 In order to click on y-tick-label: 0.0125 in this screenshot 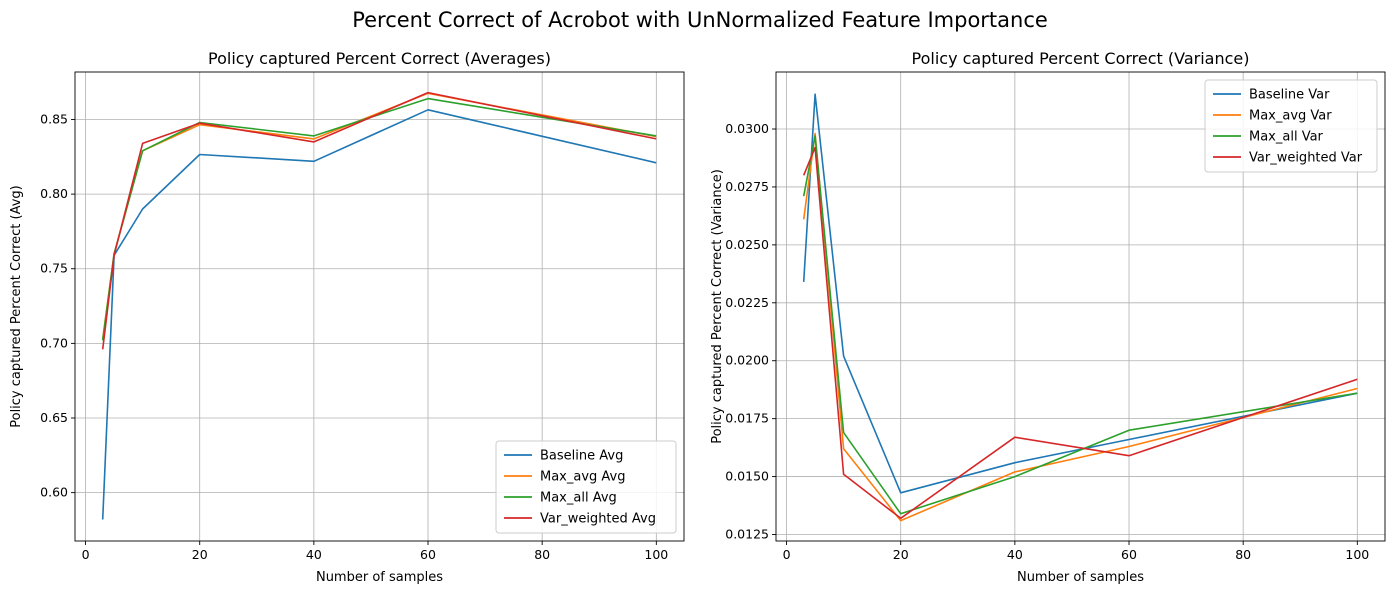, I will do `click(747, 534)`.